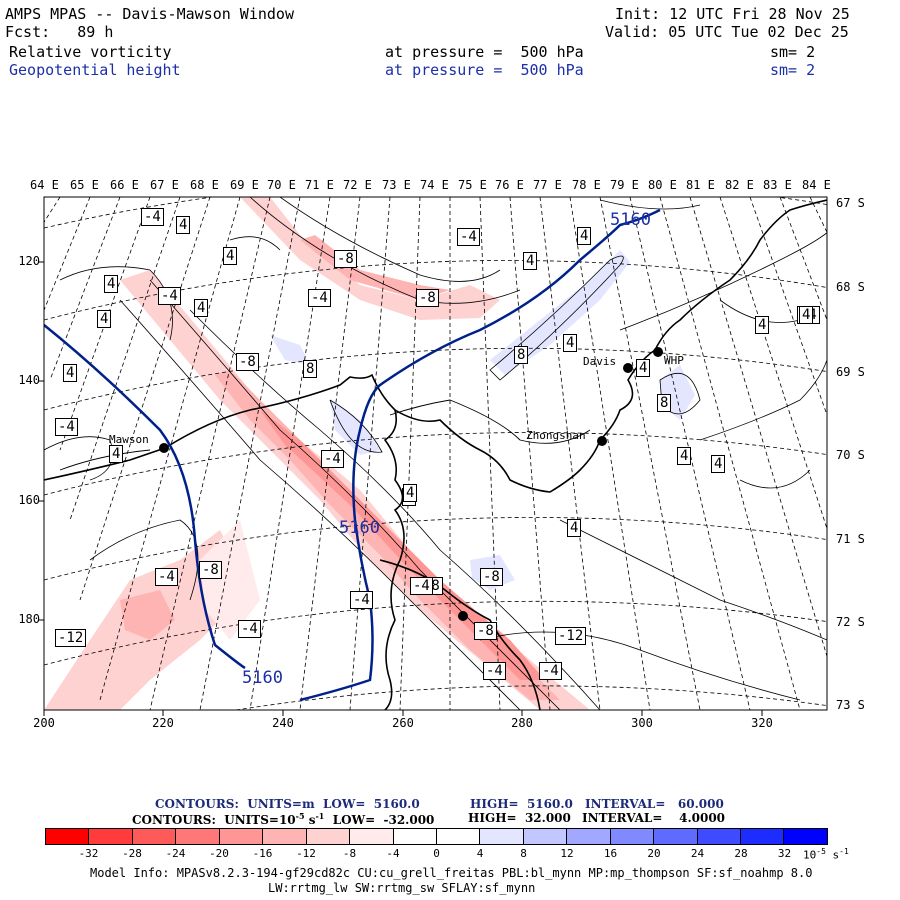 This screenshot has height=900, width=900. Describe the element at coordinates (44, 185) in the screenshot. I see `longitude-label: 64 E` at that location.